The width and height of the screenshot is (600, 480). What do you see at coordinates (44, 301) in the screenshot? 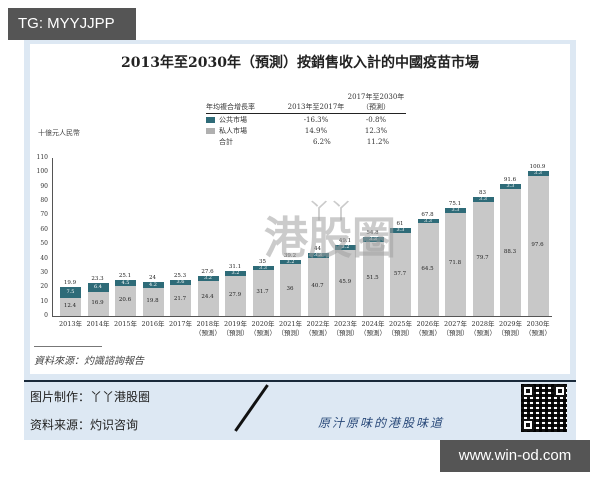
I see `y-tick-label: 10` at bounding box center [44, 301].